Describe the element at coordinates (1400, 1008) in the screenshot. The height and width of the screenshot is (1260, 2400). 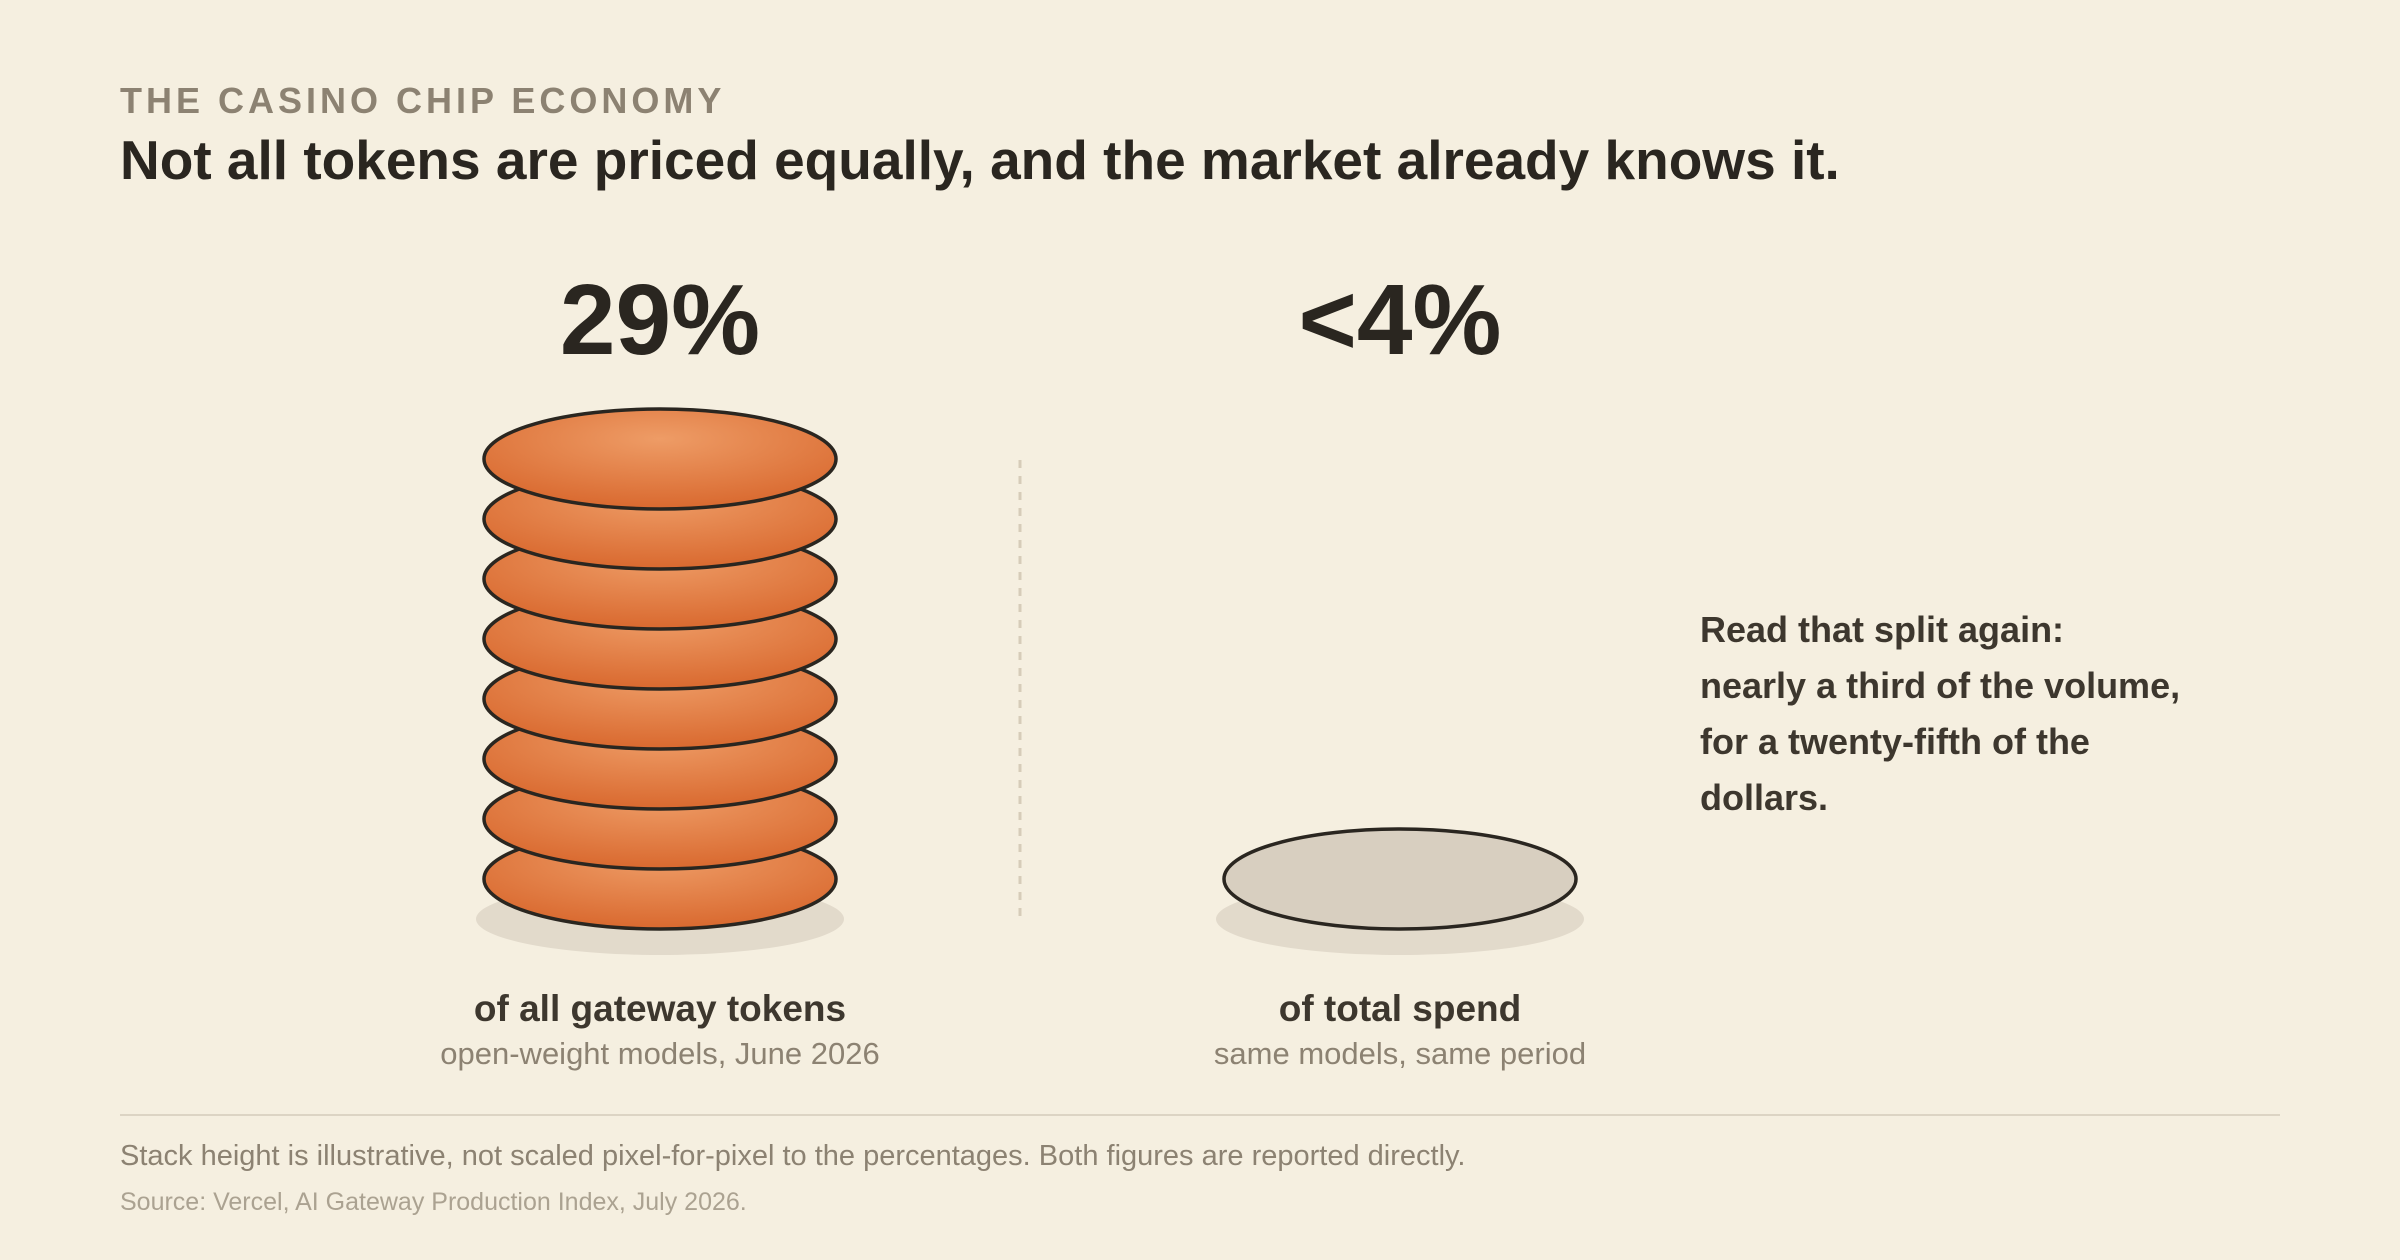
I see `category-label-spend: of total spend` at that location.